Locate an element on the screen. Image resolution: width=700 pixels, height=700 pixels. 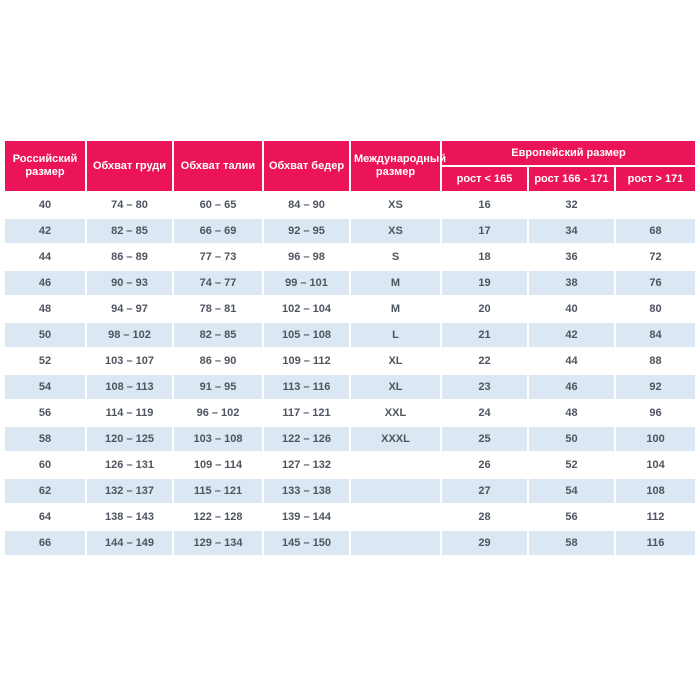
table-cell: 34 is located at coordinates (571, 231).